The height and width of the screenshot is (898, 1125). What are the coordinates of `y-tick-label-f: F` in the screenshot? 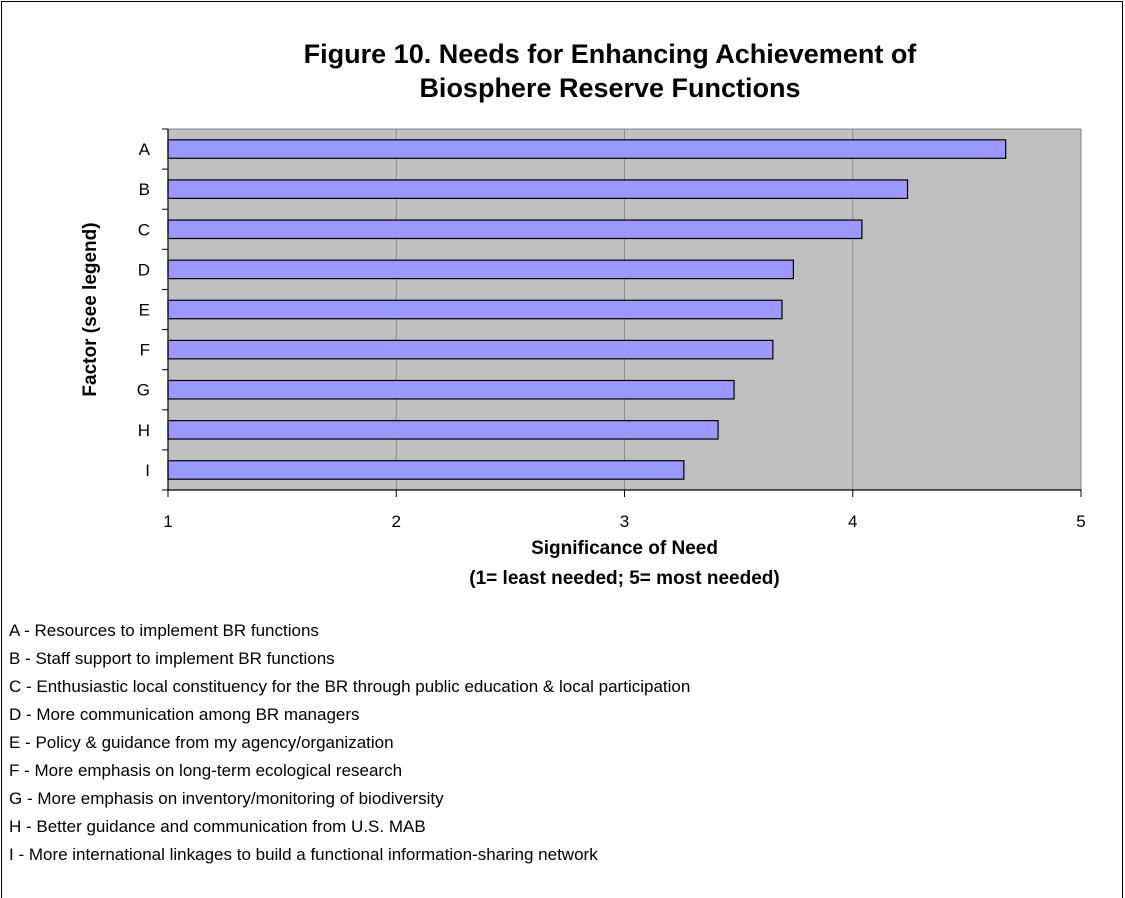 It's located at (145, 350).